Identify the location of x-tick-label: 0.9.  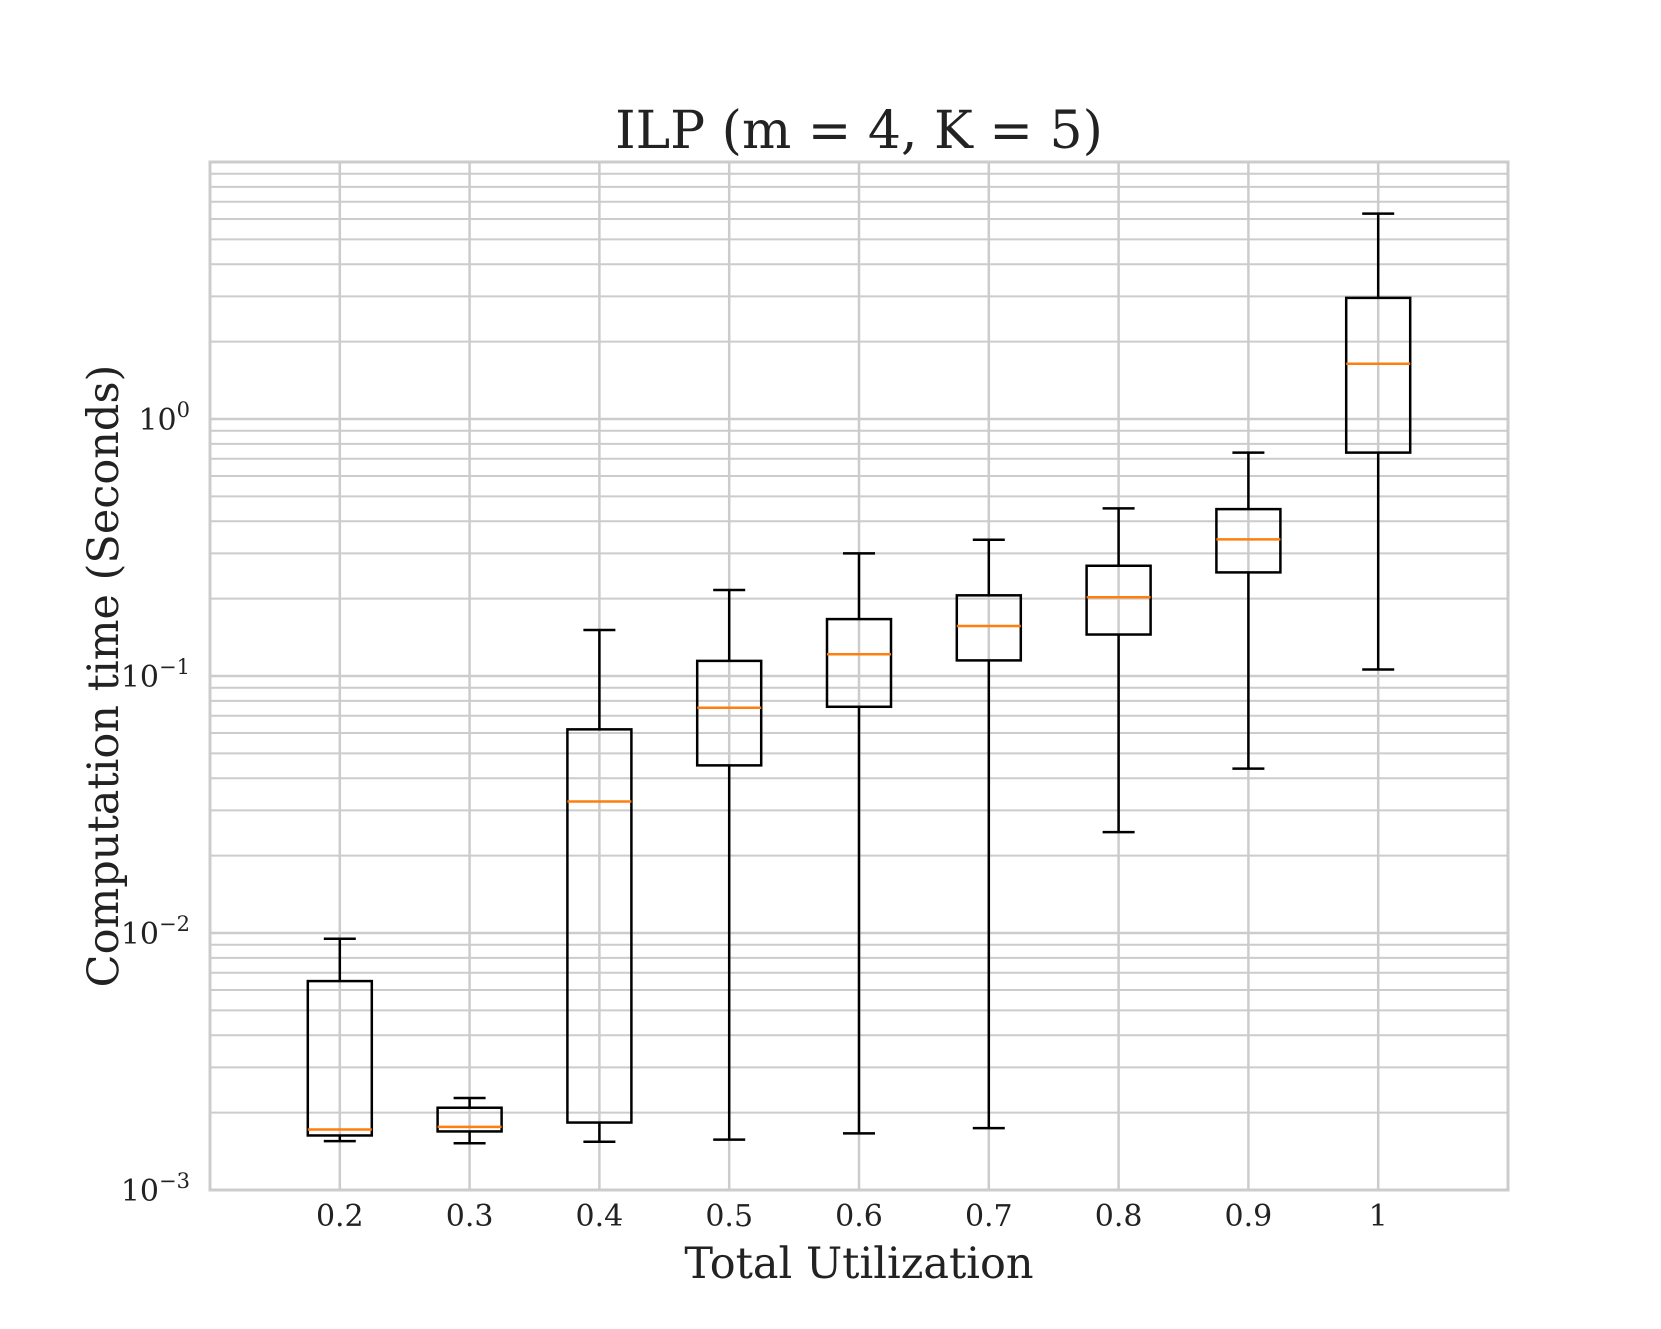
(1249, 1216).